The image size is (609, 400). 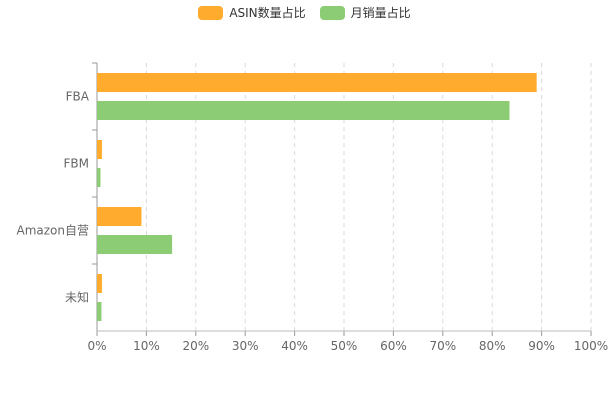 What do you see at coordinates (332, 12) in the screenshot?
I see `legend-swatch-sales` at bounding box center [332, 12].